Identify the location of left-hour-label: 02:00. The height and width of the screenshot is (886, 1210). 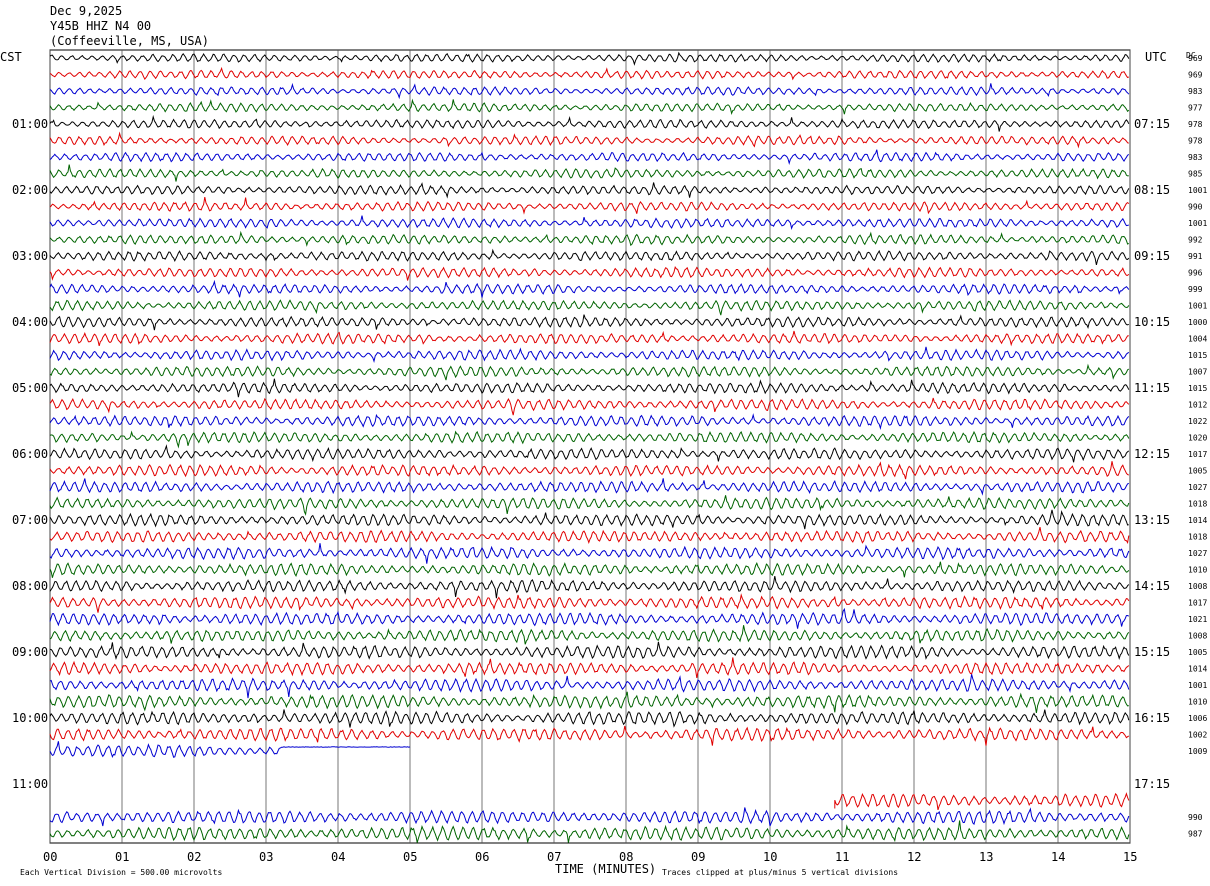
(30, 190).